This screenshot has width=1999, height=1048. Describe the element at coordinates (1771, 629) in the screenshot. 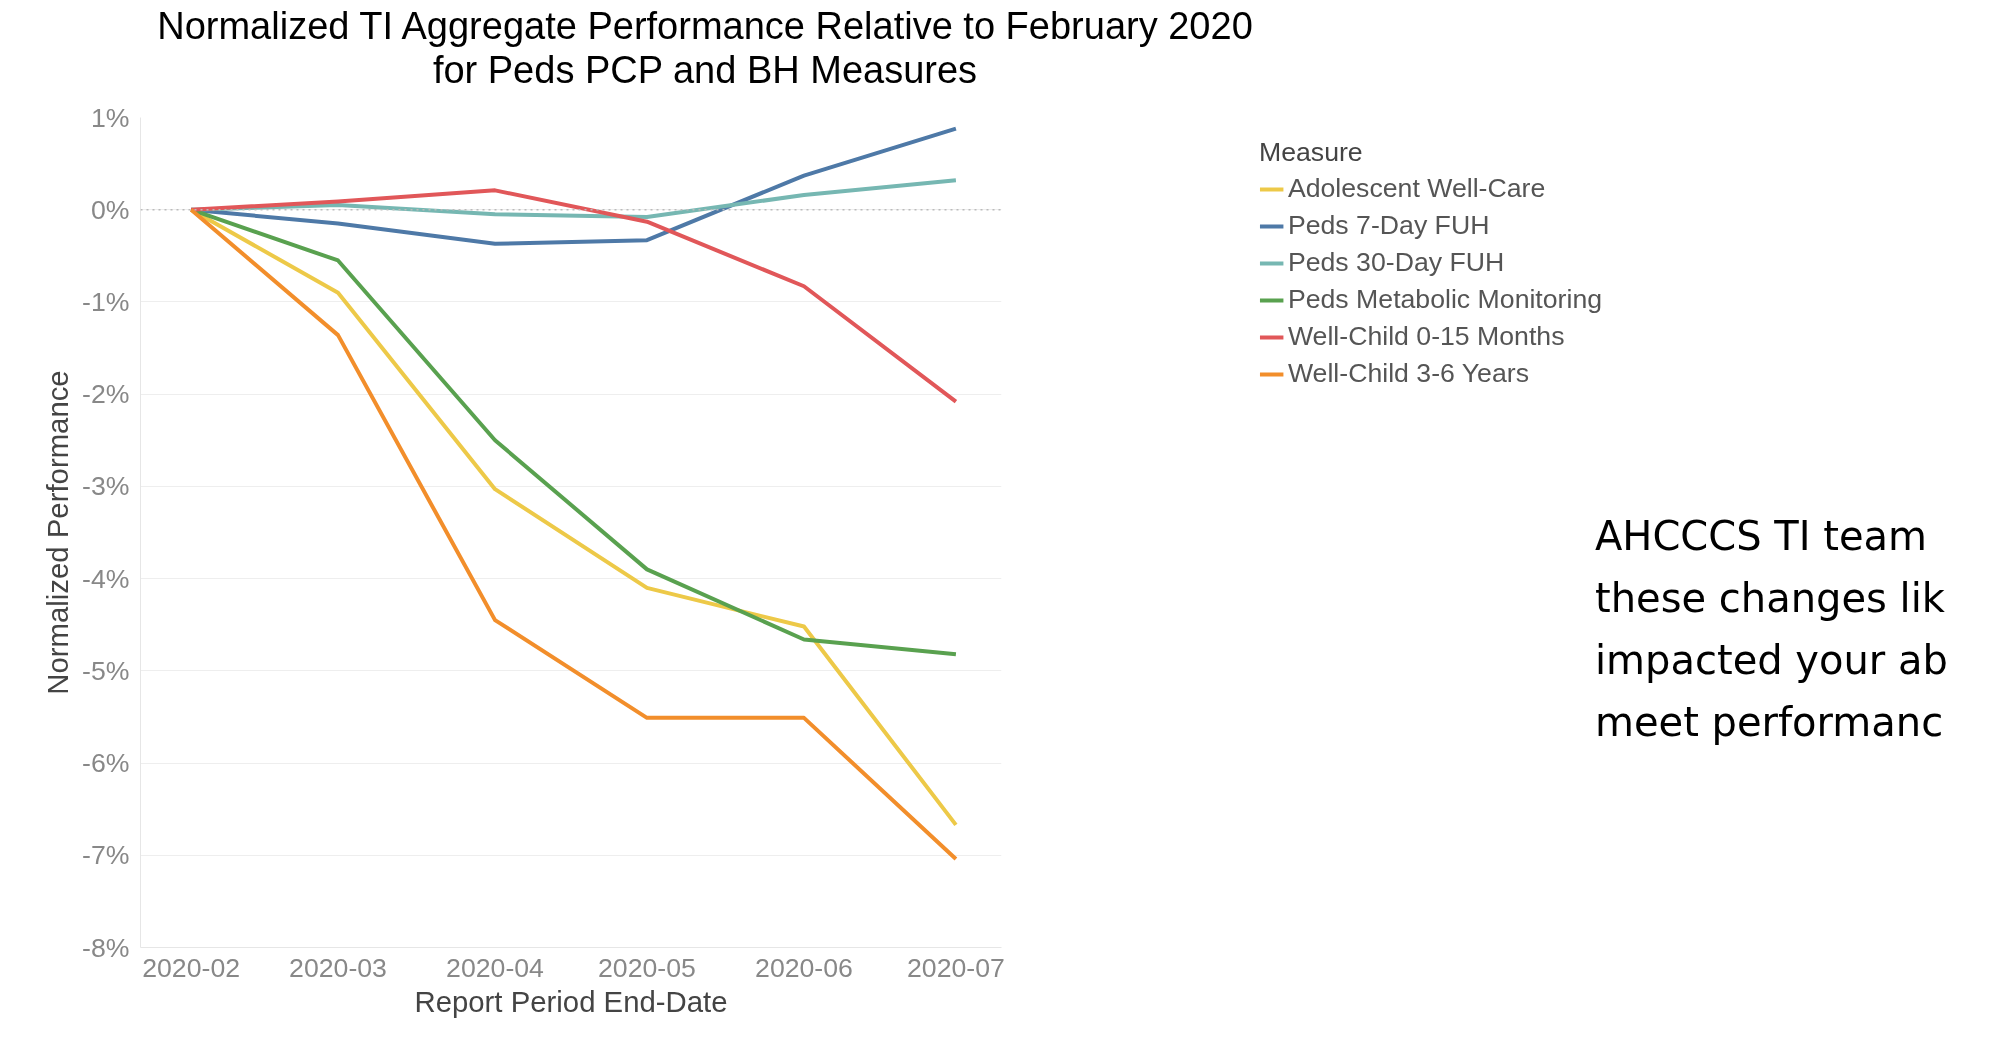

I see `text: AHCCCS TI team these changes lik impacted your ab meet performanc` at that location.